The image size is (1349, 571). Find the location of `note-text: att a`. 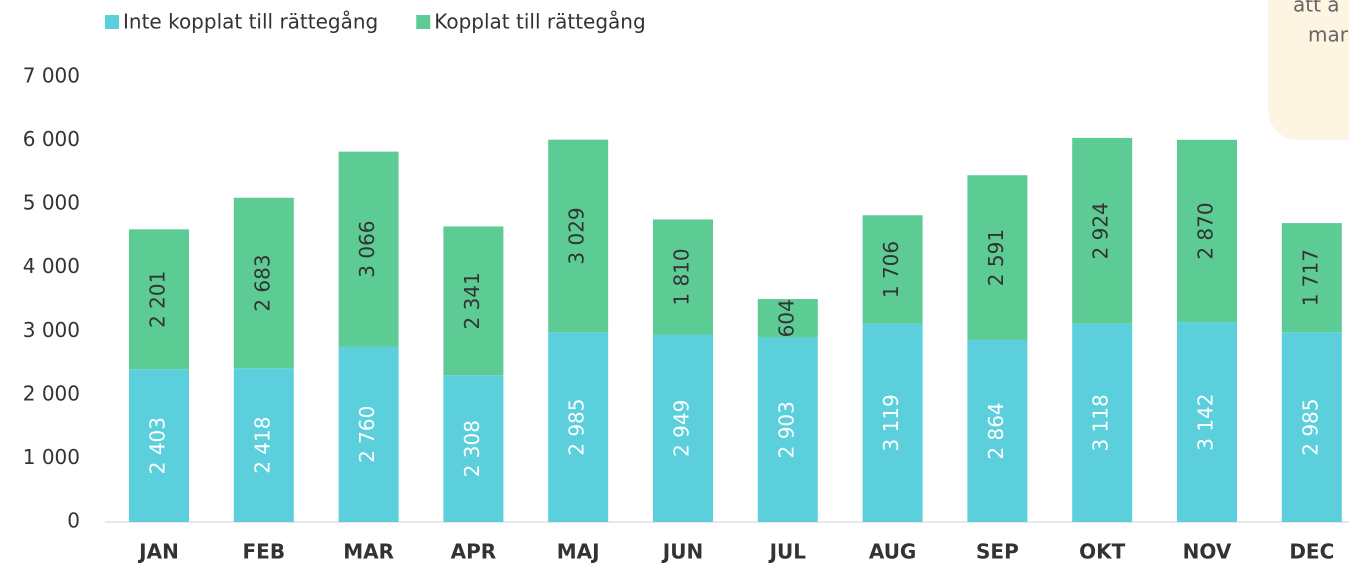

note-text: att a is located at coordinates (1316, 8).